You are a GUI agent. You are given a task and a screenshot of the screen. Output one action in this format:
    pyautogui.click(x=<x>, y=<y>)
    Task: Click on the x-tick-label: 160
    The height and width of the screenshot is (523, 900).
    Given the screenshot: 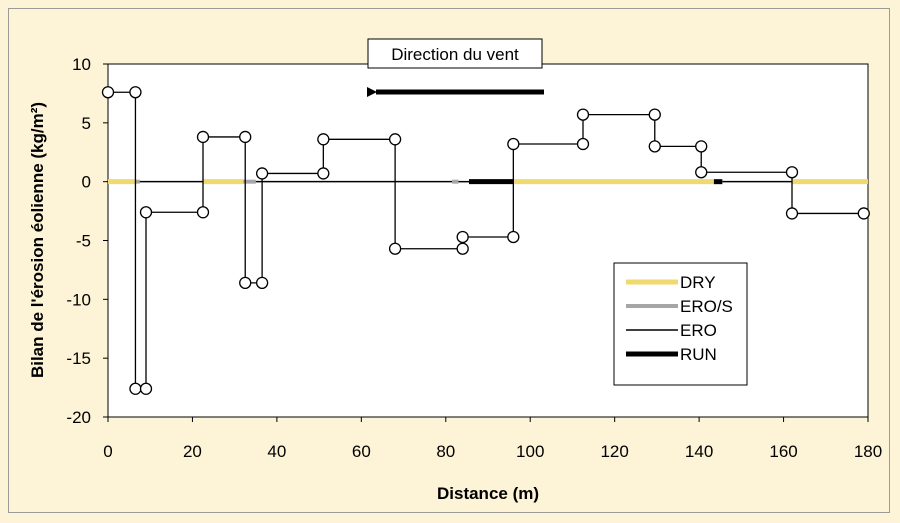 What is the action you would take?
    pyautogui.click(x=783, y=451)
    